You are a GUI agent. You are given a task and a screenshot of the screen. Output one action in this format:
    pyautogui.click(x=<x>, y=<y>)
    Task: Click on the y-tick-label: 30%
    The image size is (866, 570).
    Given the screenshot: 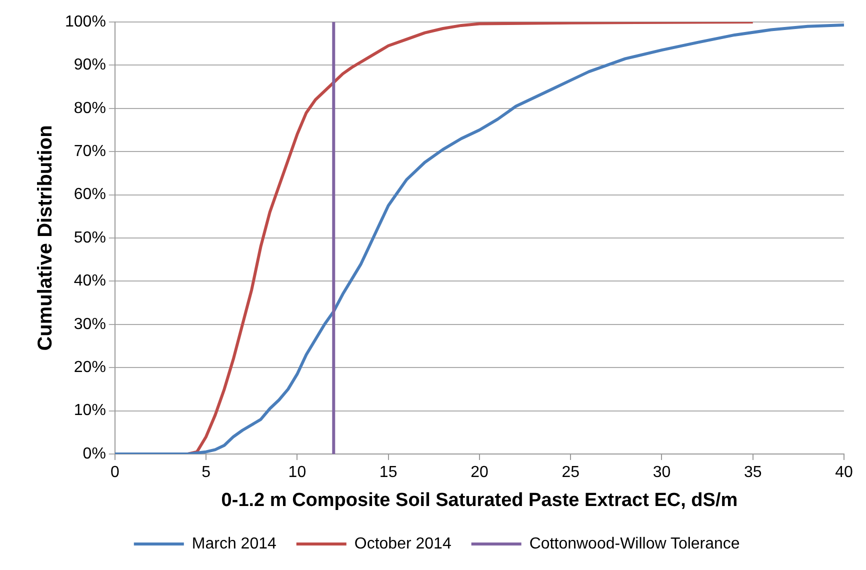 What is the action you would take?
    pyautogui.click(x=90, y=324)
    